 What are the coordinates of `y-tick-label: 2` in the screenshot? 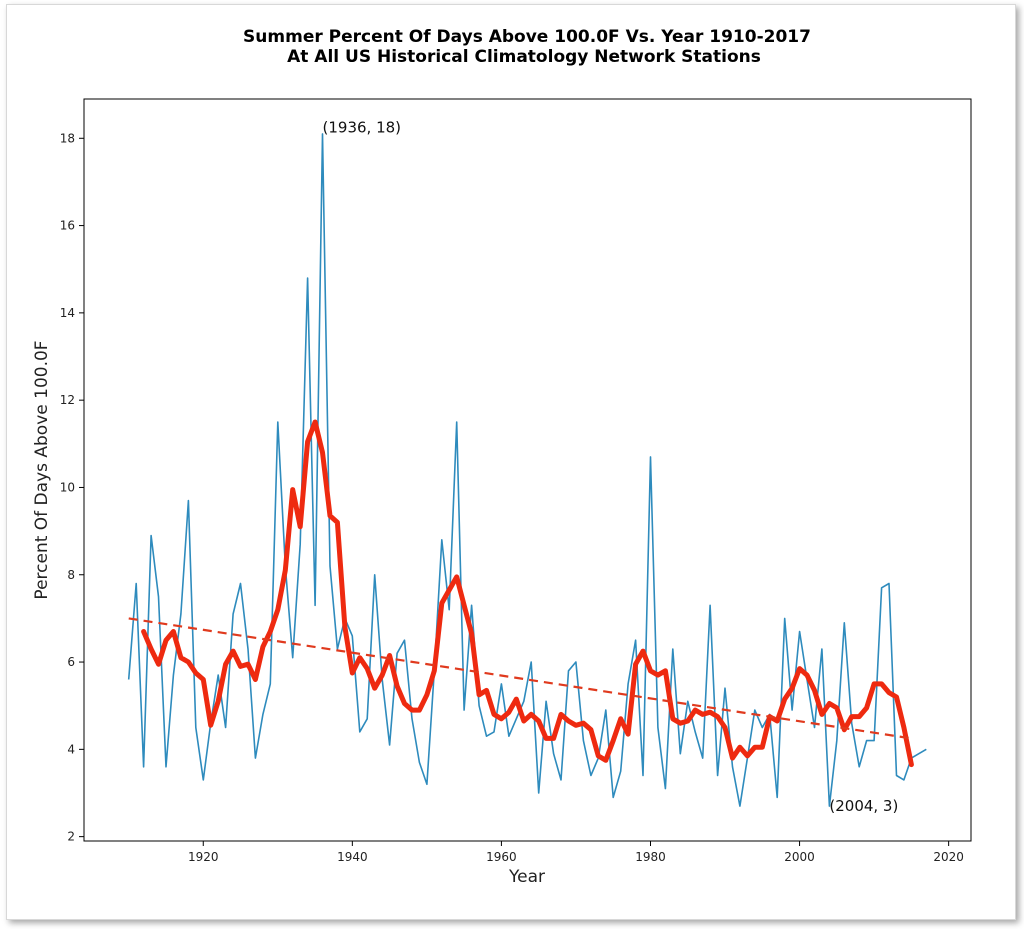 It's located at (71, 837).